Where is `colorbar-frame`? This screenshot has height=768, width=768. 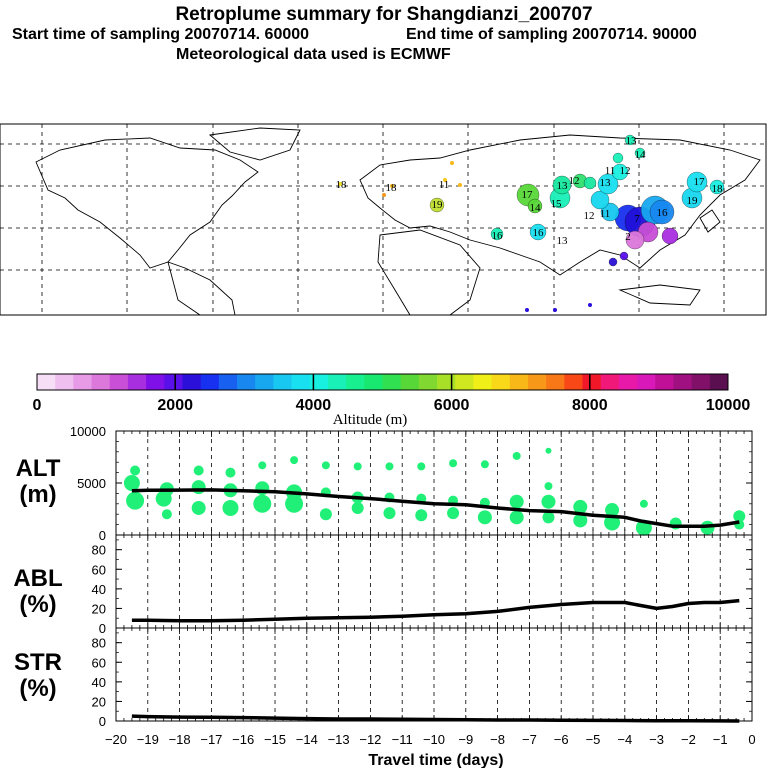
colorbar-frame is located at coordinates (382, 382).